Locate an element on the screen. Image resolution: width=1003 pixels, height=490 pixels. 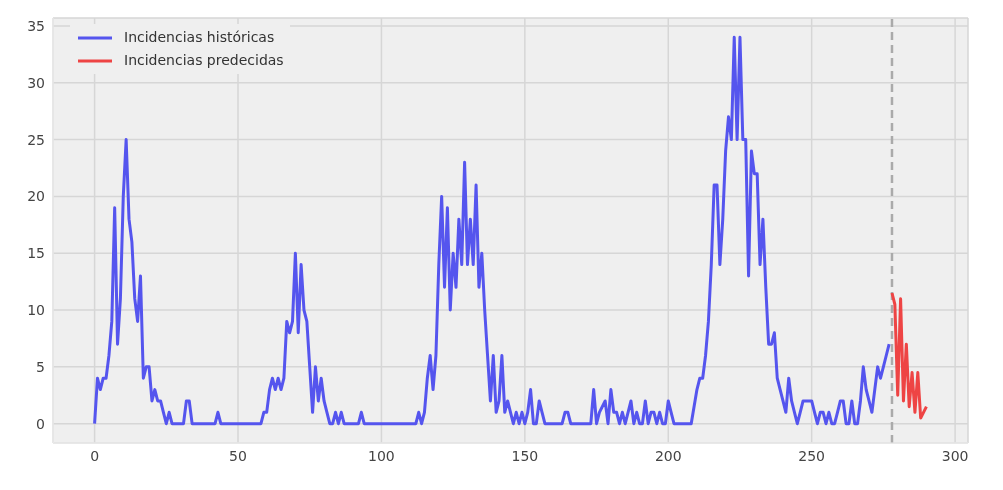
legend-label: Incidencias predecidas is located at coordinates (204, 60).